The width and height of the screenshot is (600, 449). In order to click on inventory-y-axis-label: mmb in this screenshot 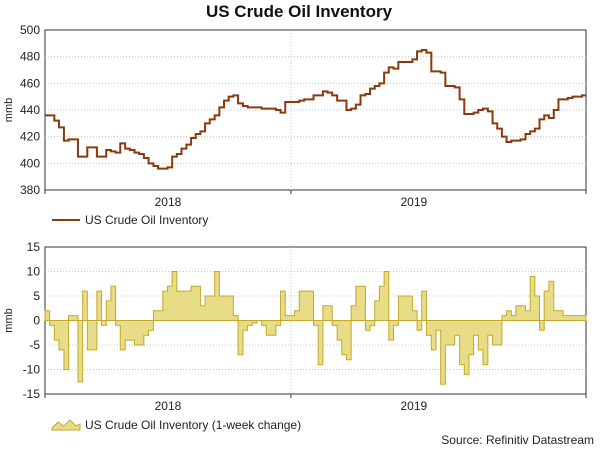, I will do `click(9, 110)`.